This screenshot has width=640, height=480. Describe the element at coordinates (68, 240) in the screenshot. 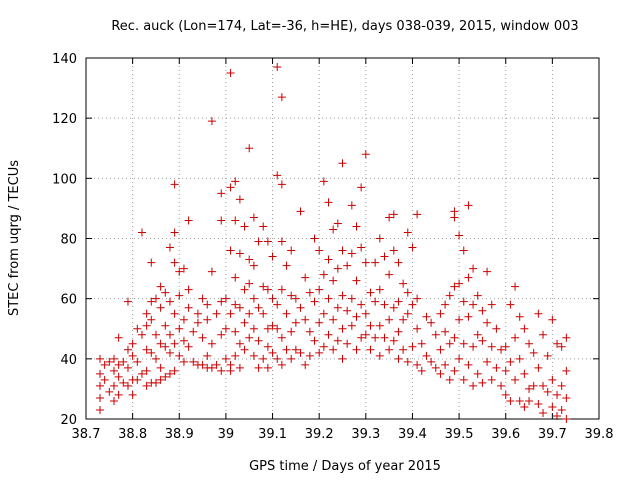

I see `y-tick-label: 80` at that location.